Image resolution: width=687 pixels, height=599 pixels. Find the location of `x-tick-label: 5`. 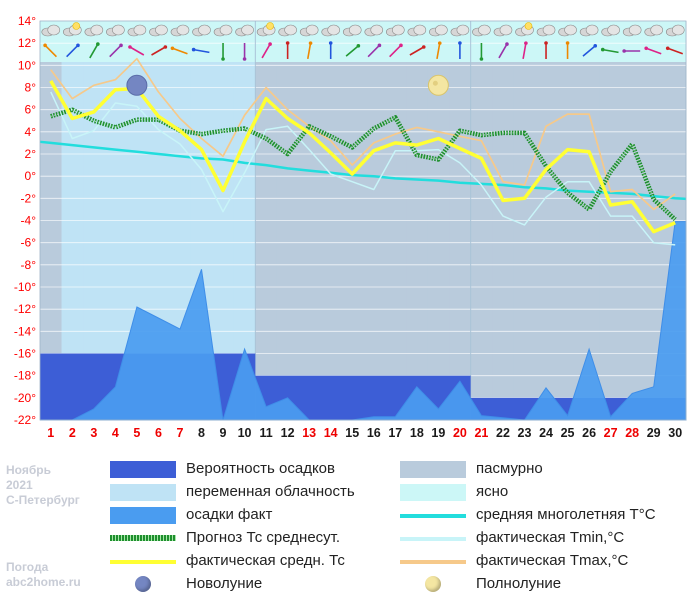

x-tick-label: 5 is located at coordinates (136, 433).